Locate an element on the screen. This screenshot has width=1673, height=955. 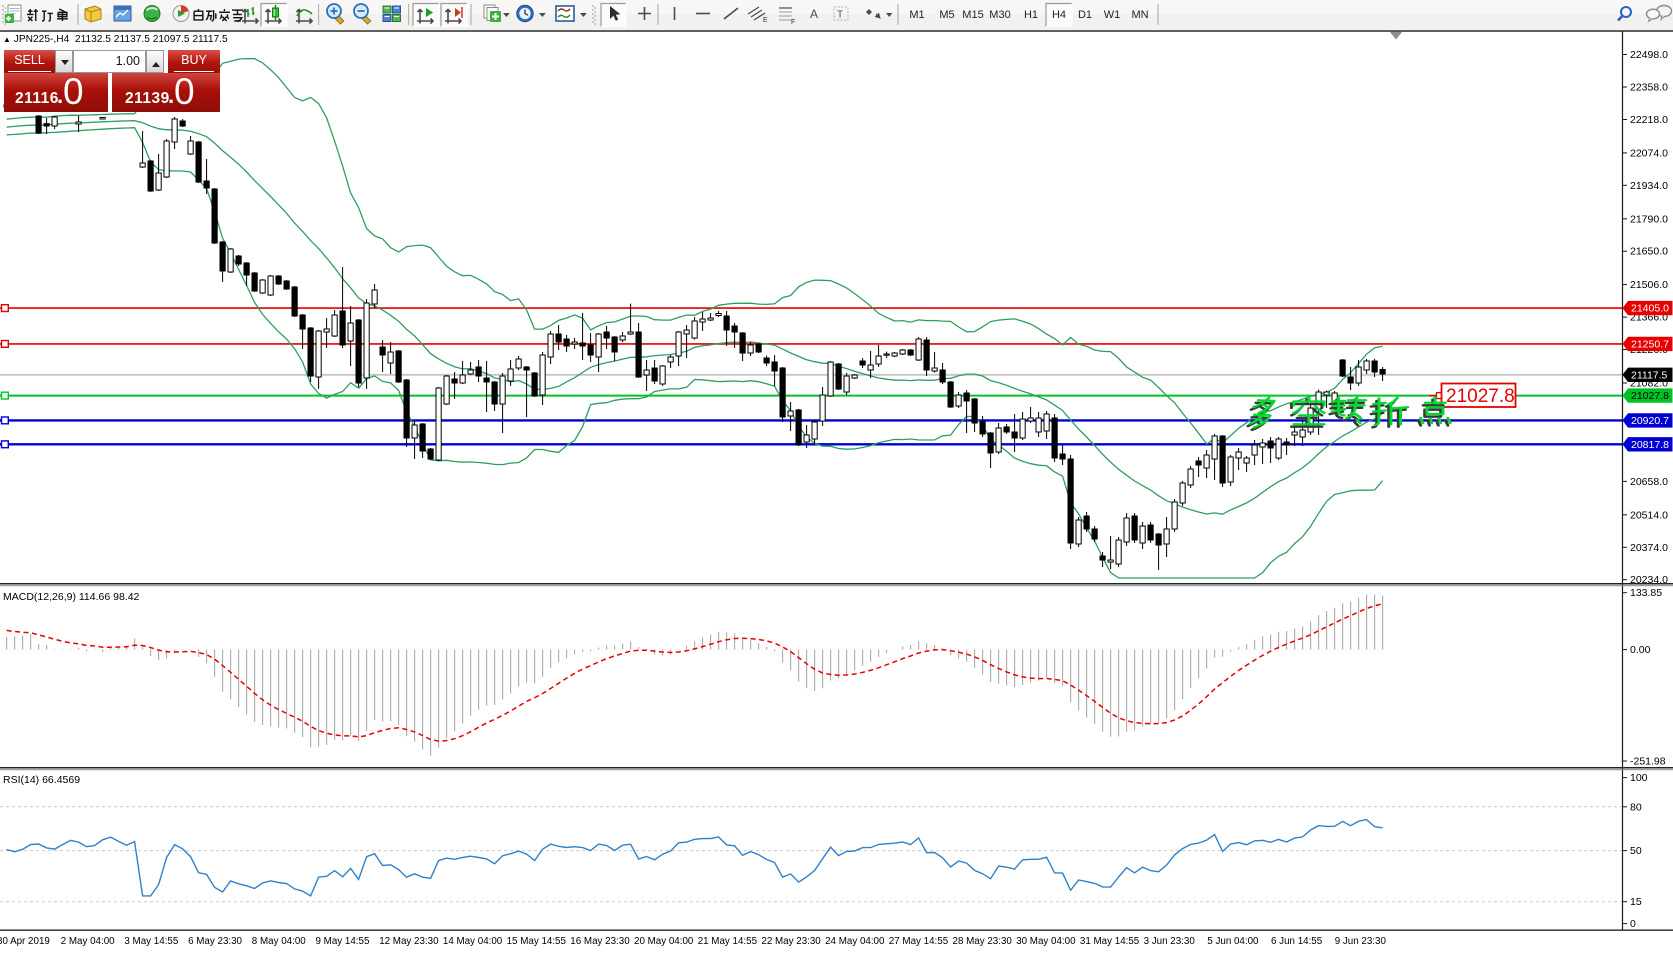
svg-text: 20234.0 is located at coordinates (1649, 580).